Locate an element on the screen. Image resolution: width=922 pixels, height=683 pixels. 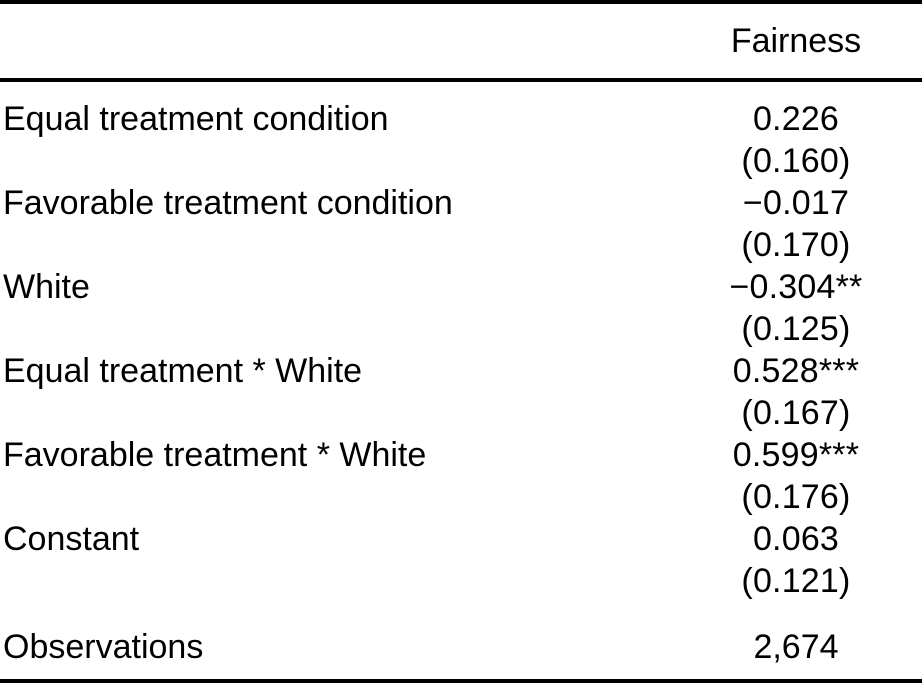
table-row-se: (0.125) is located at coordinates (461, 329).